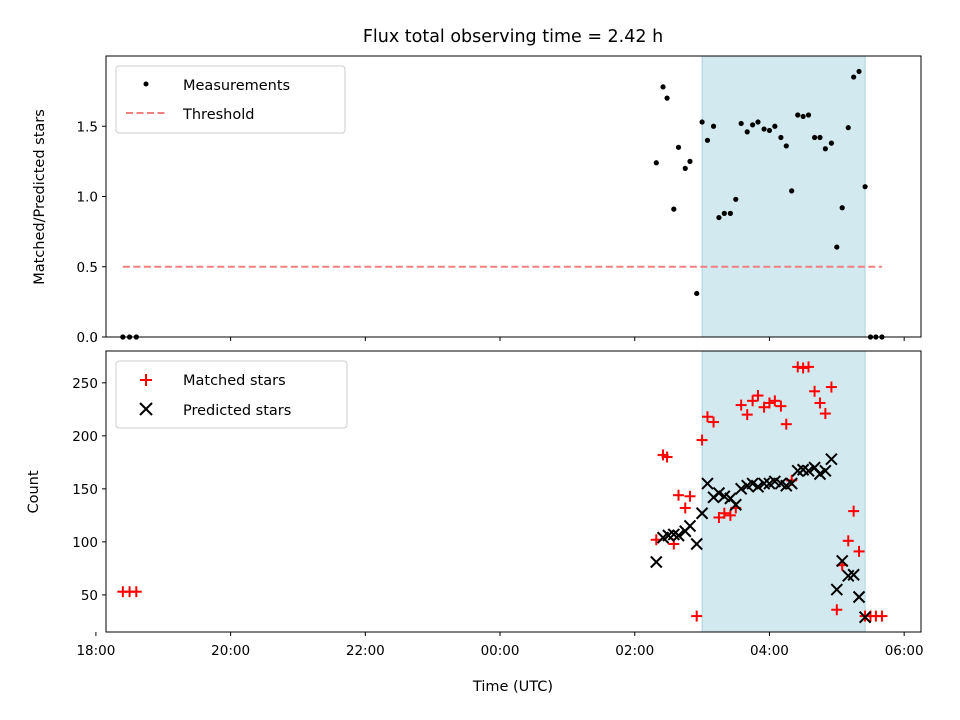  What do you see at coordinates (85, 384) in the screenshot?
I see `y-tick-label: 250` at bounding box center [85, 384].